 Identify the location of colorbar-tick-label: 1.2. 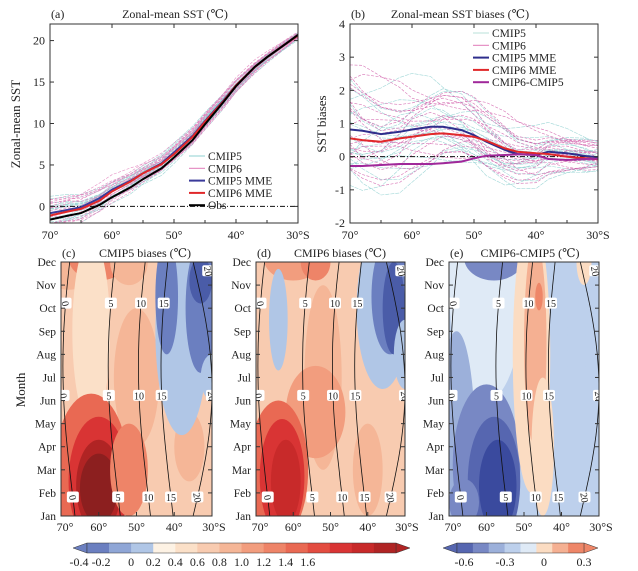
(263, 562).